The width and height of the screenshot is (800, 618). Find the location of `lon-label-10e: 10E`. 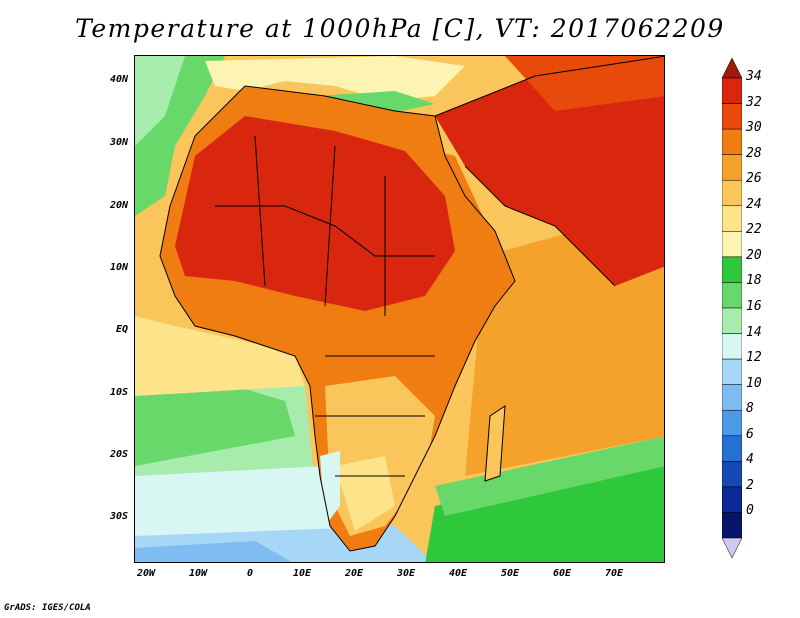

lon-label-10e: 10E is located at coordinates (302, 573).